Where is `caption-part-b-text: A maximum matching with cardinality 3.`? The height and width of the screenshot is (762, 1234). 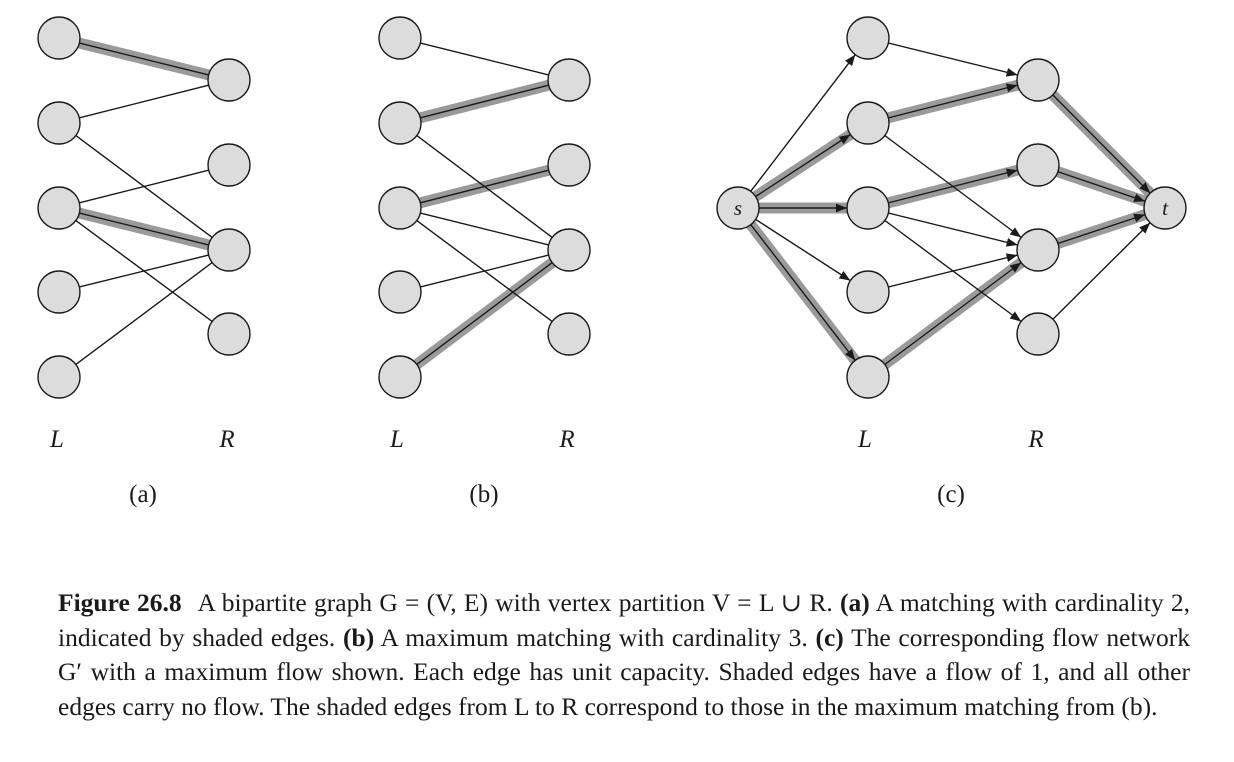
caption-part-b-text: A maximum matching with cardinality 3. is located at coordinates (594, 637).